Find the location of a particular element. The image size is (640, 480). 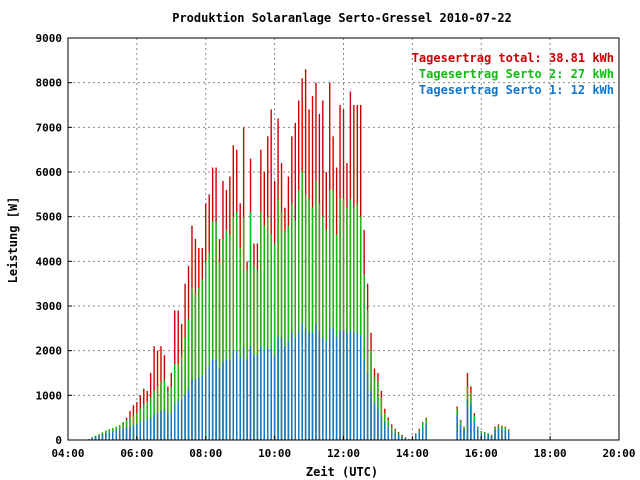

y-axis-label: Leistung [W] is located at coordinates (13, 240).